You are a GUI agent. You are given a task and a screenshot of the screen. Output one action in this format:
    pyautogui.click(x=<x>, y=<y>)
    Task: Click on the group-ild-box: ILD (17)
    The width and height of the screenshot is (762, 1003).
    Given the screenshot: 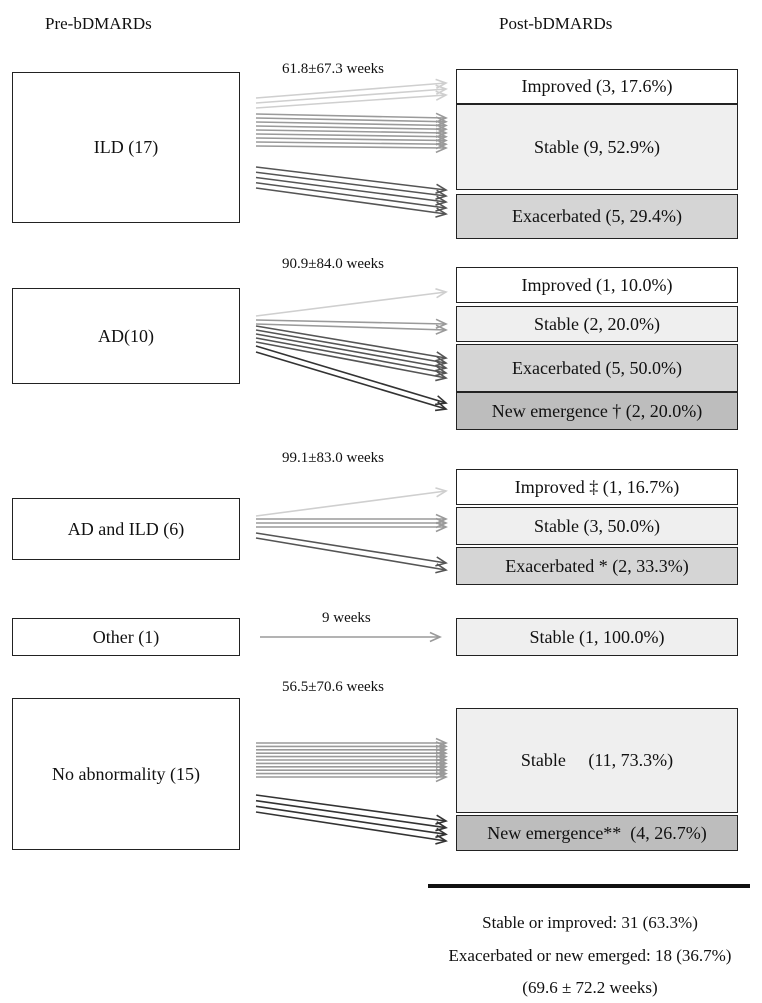 What is the action you would take?
    pyautogui.click(x=126, y=147)
    